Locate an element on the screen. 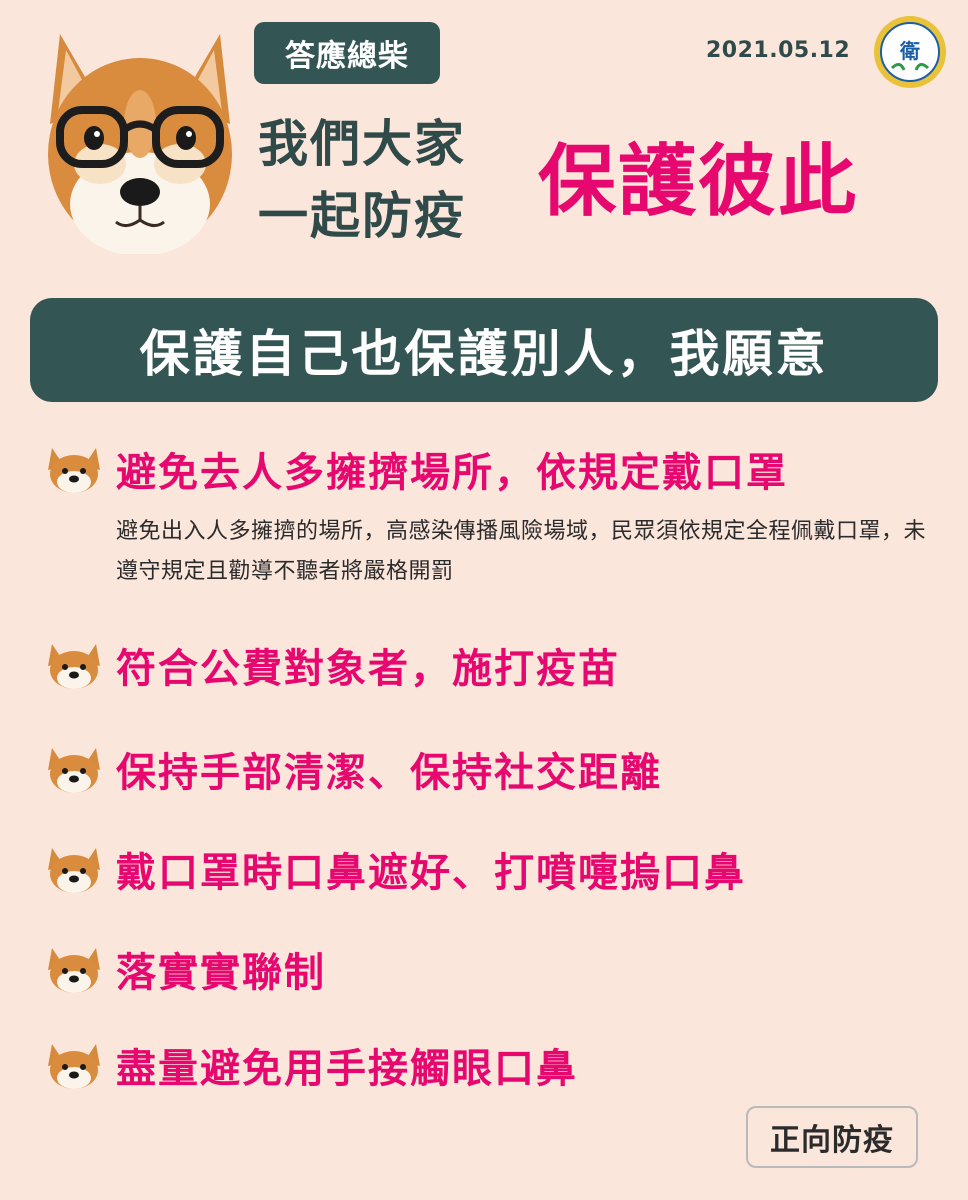 The height and width of the screenshot is (1200, 968). header-tag: 答應總柴 is located at coordinates (347, 53).